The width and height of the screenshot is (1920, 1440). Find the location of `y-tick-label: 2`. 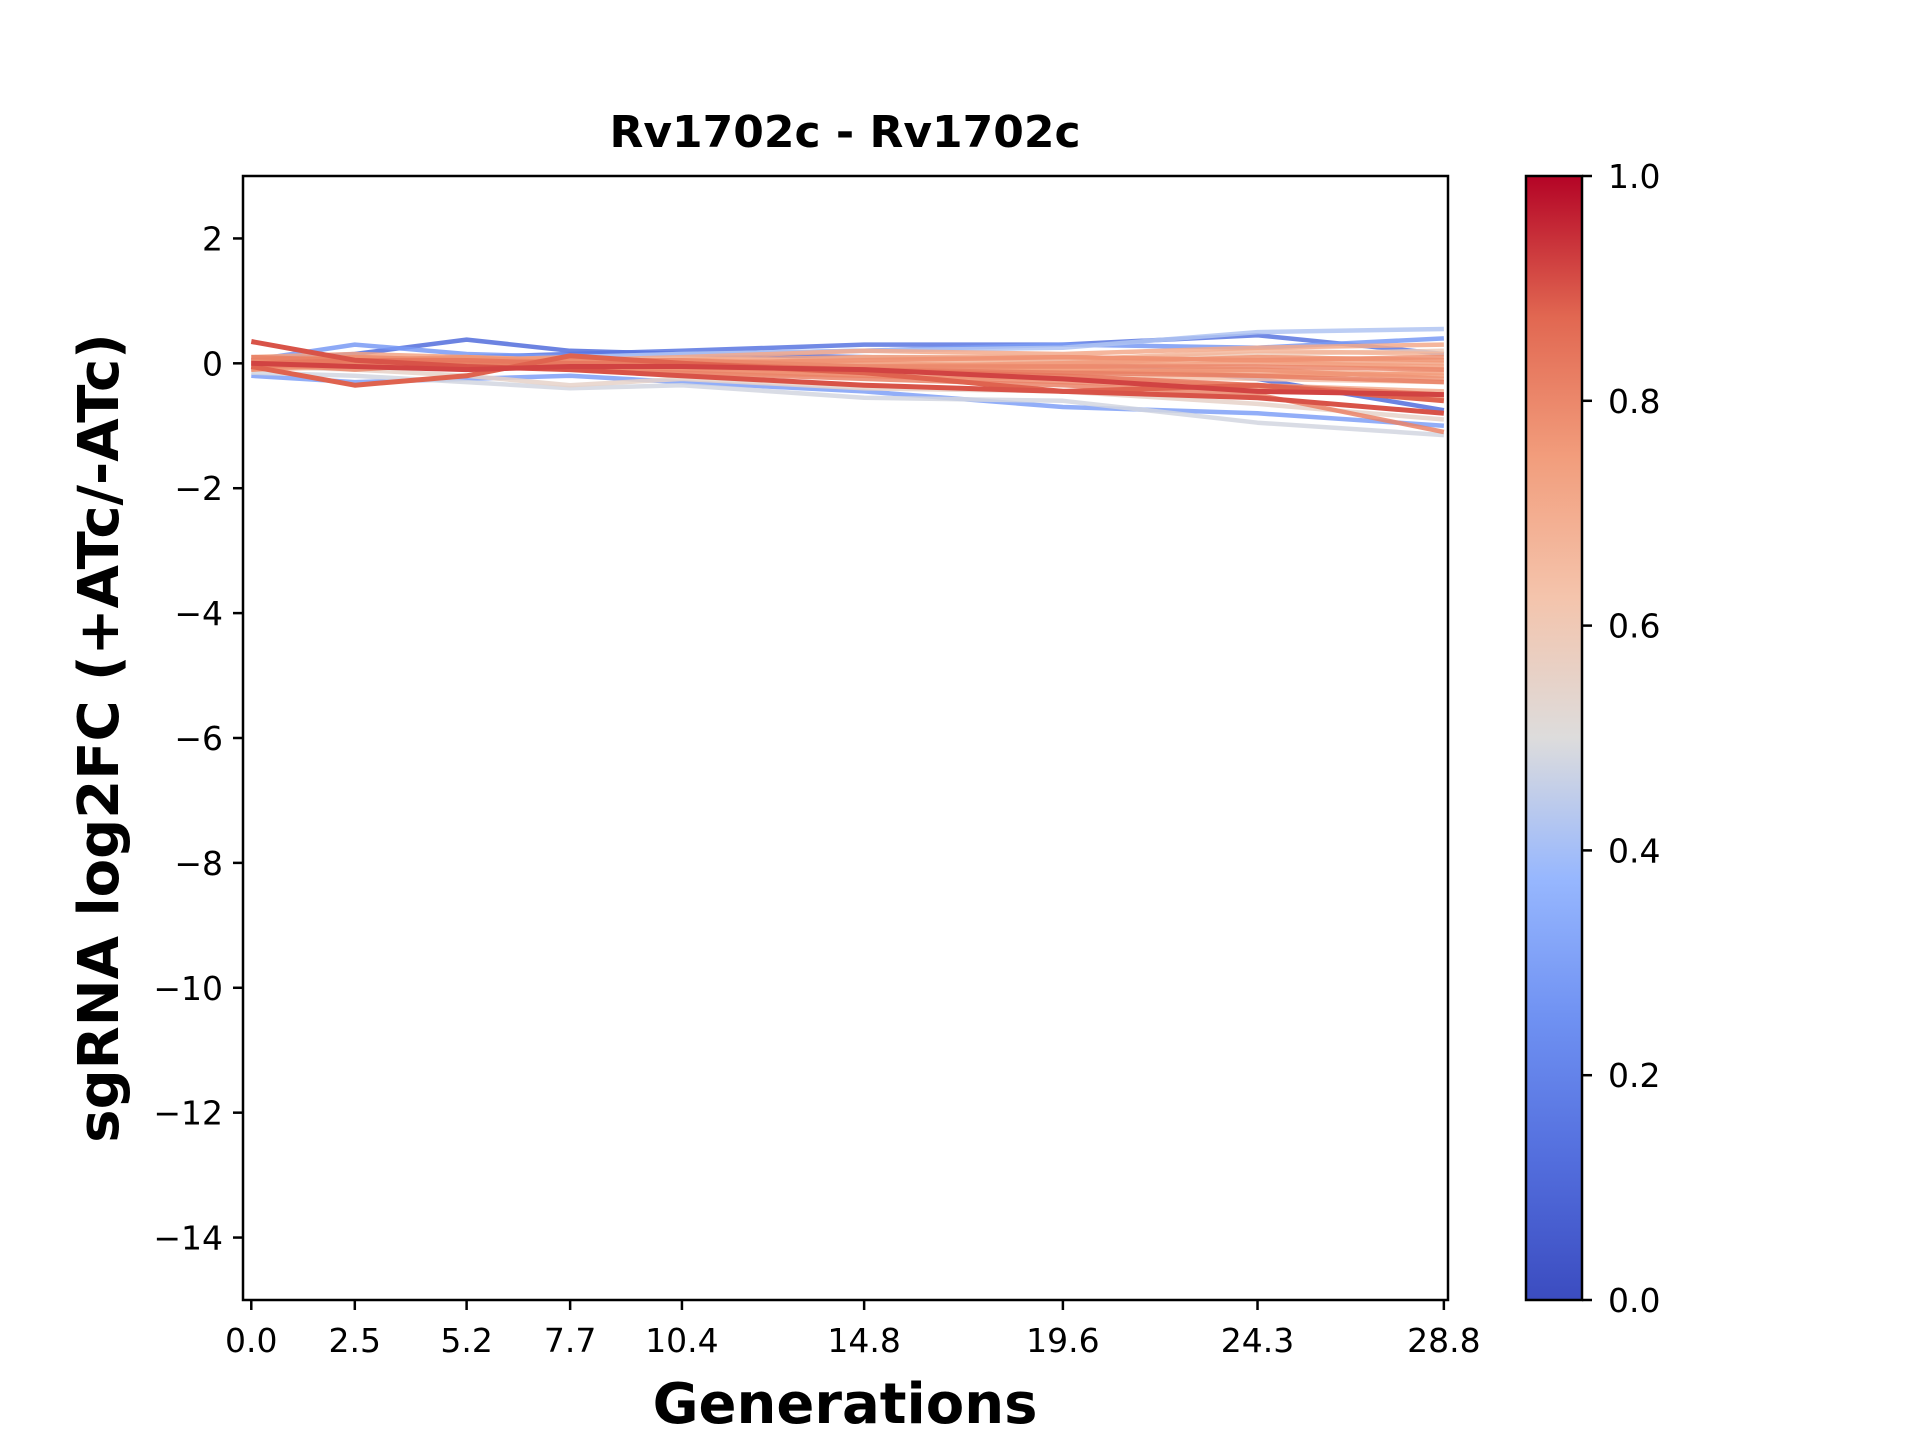

y-tick-label: 2 is located at coordinates (212, 238).